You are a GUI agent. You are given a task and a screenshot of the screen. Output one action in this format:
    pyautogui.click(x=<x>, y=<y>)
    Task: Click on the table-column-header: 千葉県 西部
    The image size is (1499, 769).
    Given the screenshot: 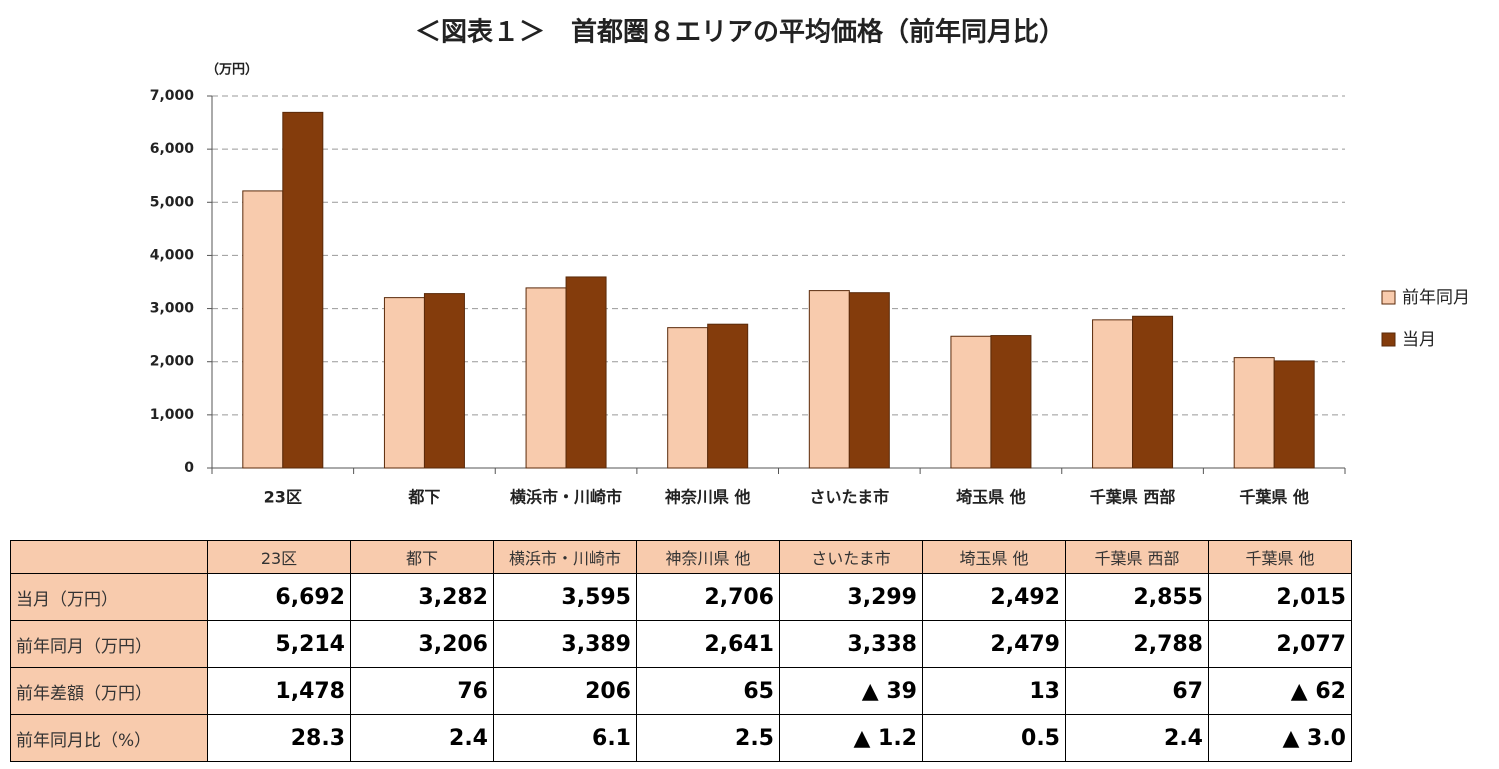 What is the action you would take?
    pyautogui.click(x=1137, y=557)
    